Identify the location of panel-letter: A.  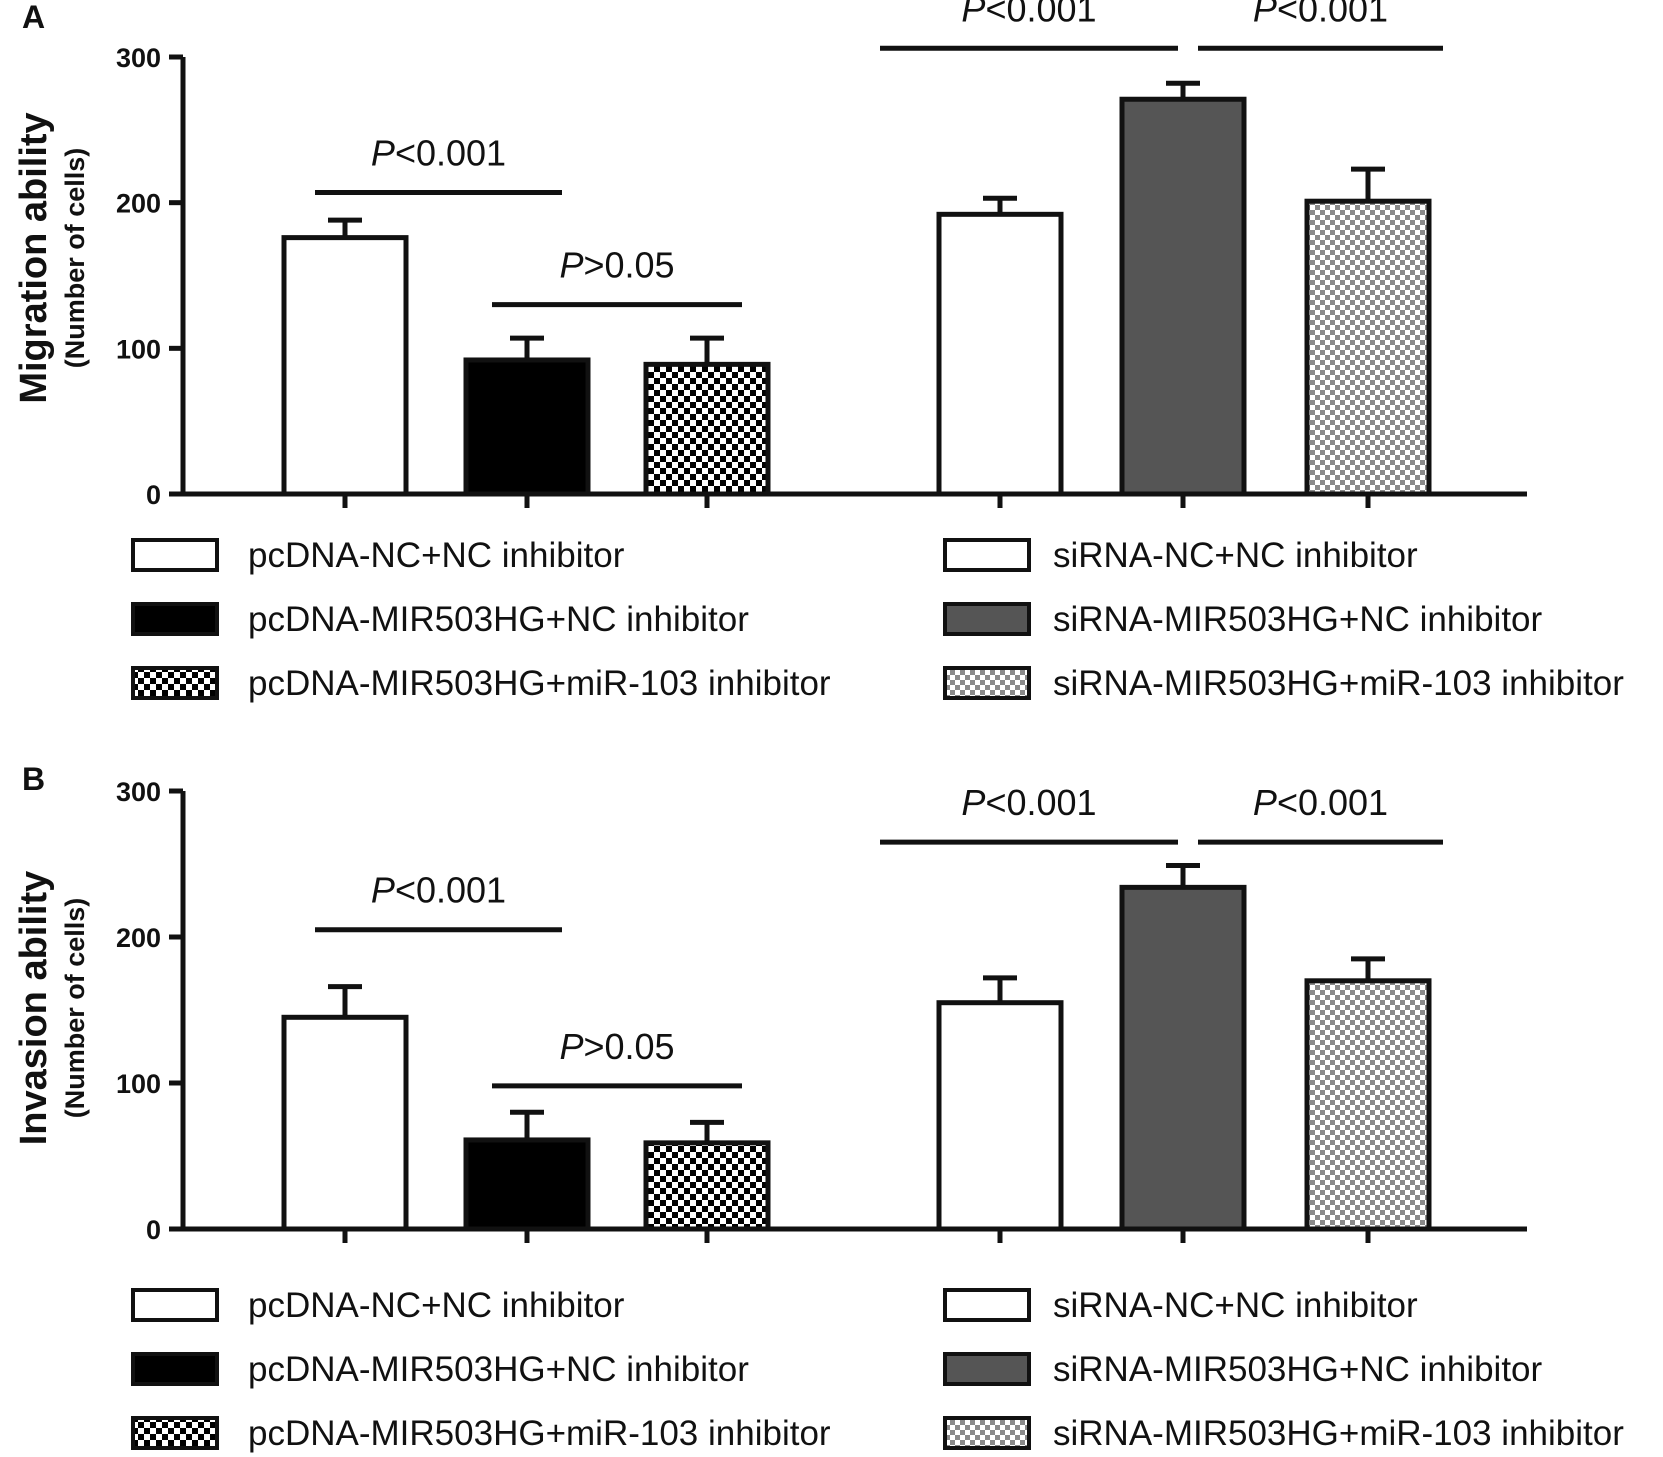
(33, 17).